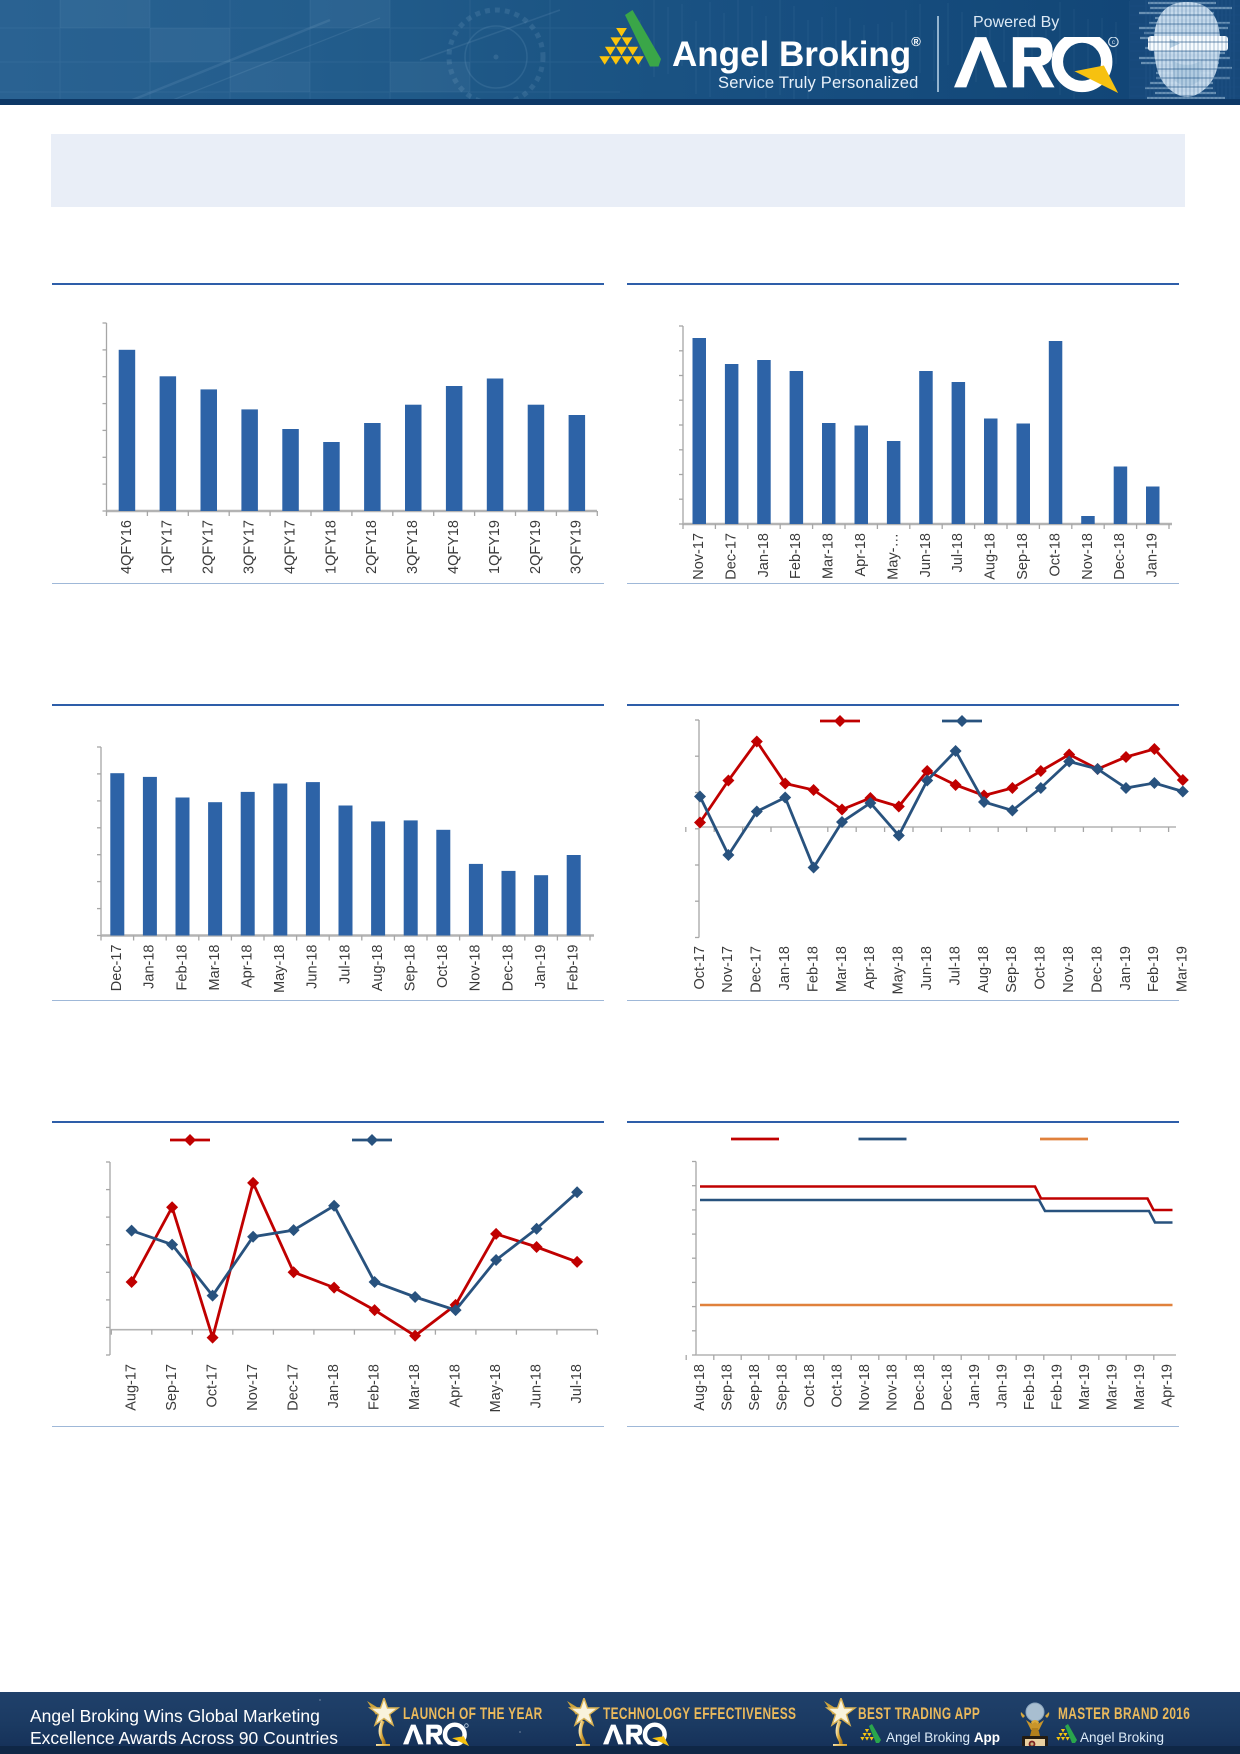 This screenshot has height=1754, width=1240. Describe the element at coordinates (290, 547) in the screenshot. I see `svg-text: 4QFY17` at that location.